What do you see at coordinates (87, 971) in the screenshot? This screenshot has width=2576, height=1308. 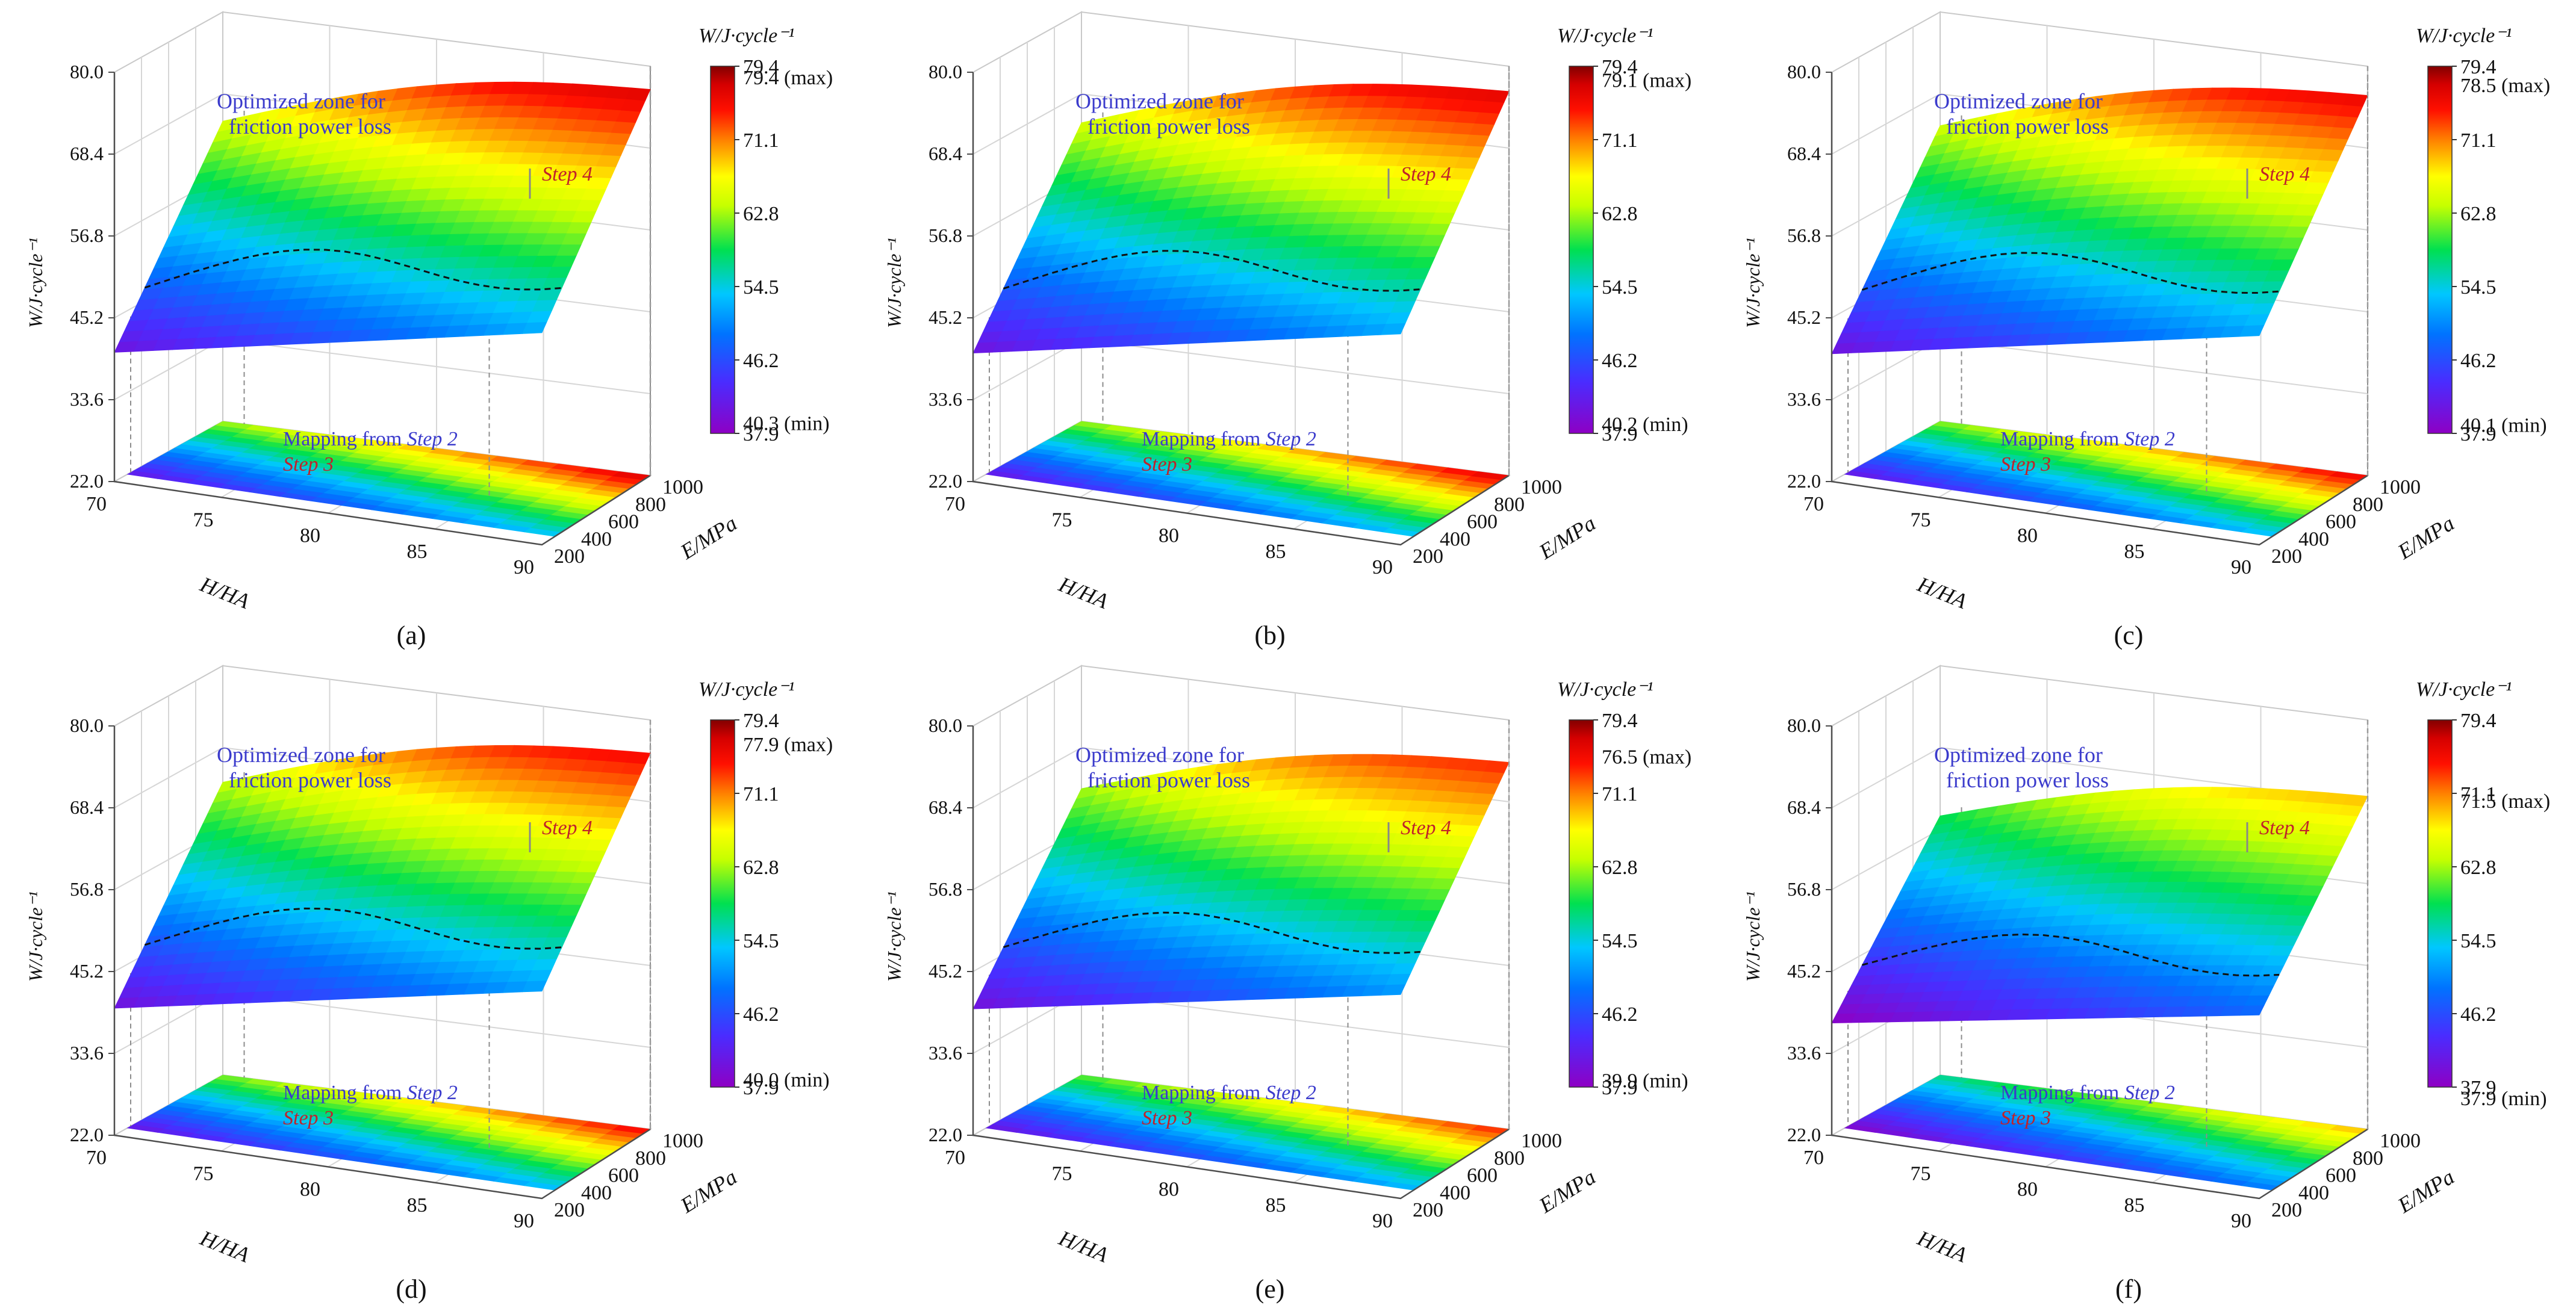 I see `z-tick-label: 45.2` at bounding box center [87, 971].